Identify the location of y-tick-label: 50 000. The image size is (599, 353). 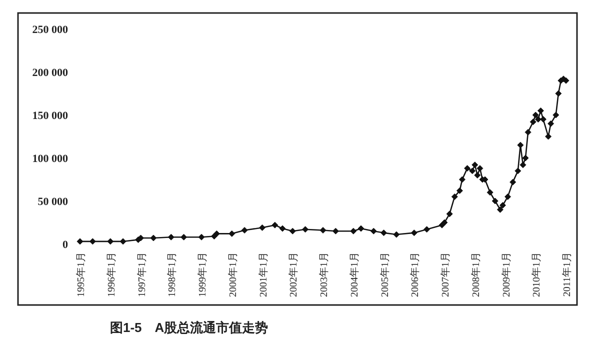
(53, 202).